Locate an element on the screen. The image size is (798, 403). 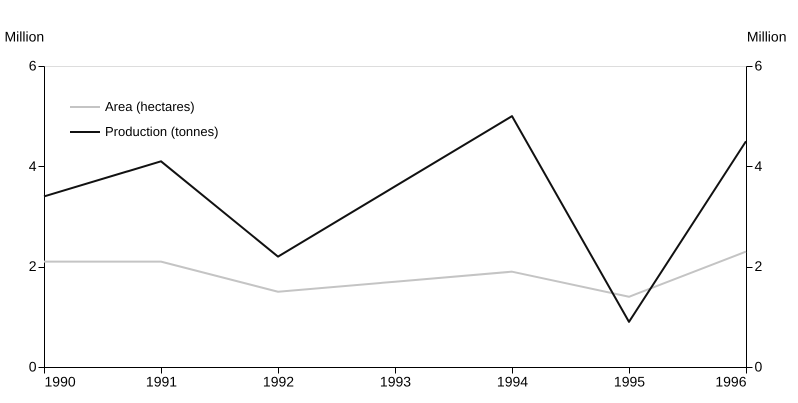
legend-label: Production (tonnes) is located at coordinates (161, 131).